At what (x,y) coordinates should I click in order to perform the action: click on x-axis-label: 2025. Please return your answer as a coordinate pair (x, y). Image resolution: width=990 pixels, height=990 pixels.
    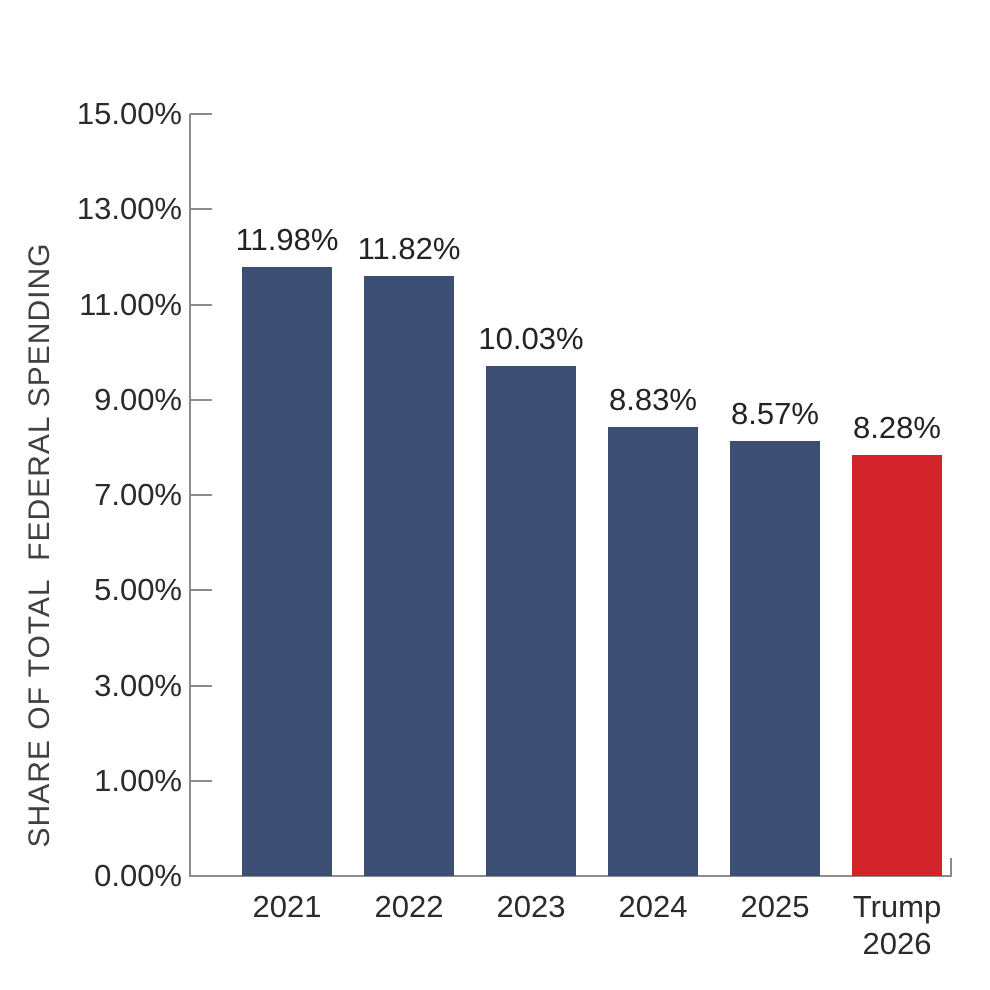
    Looking at the image, I should click on (775, 906).